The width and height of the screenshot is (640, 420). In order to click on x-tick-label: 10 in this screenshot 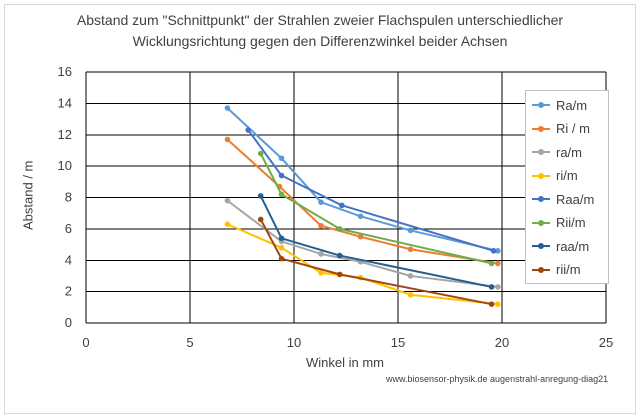, I will do `click(294, 342)`.